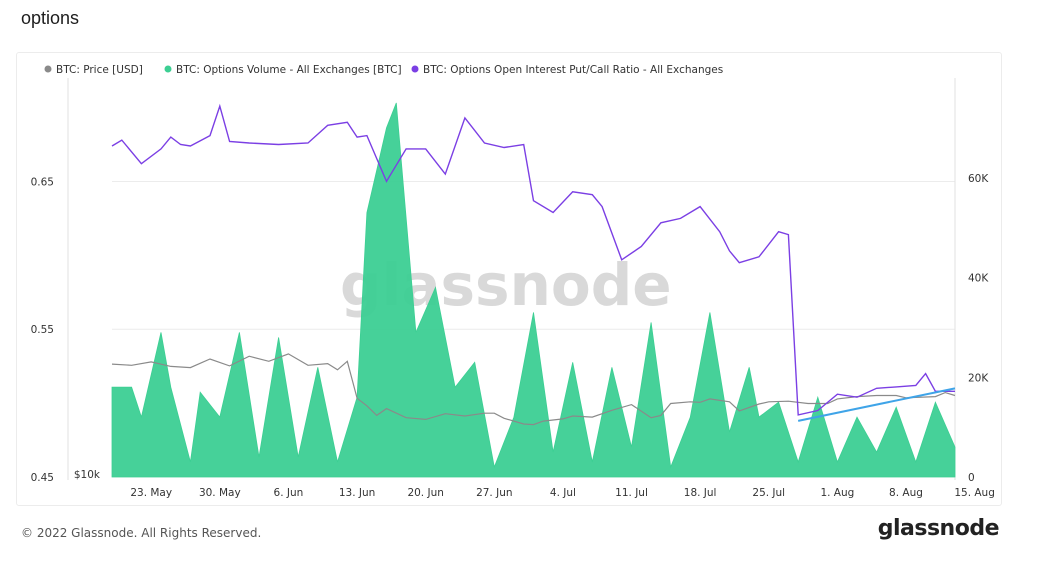  What do you see at coordinates (494, 493) in the screenshot?
I see `x-tick-label: 27. Jun` at bounding box center [494, 493].